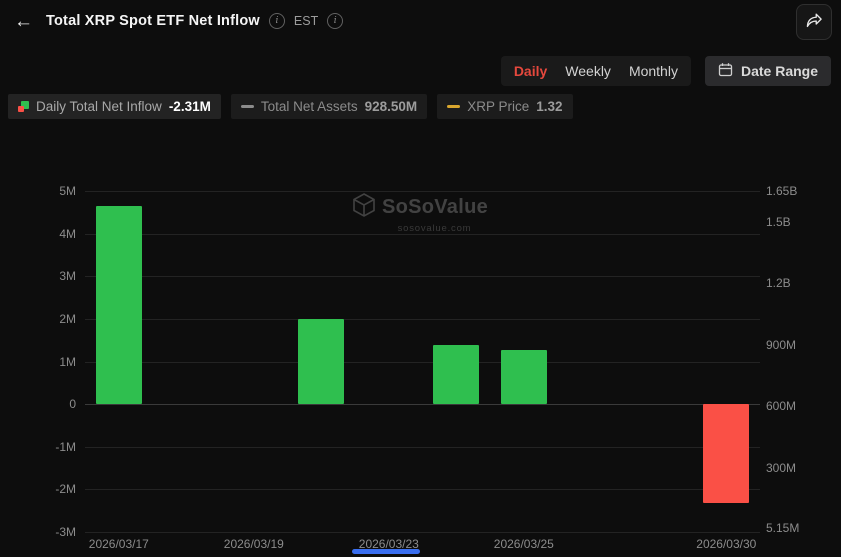  What do you see at coordinates (306, 21) in the screenshot?
I see `timezone-label: EST` at bounding box center [306, 21].